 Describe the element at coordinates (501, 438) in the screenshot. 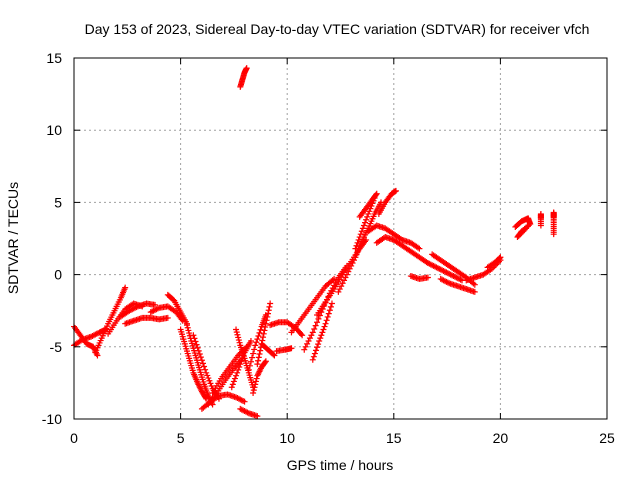

I see `x-tick-label: 20` at that location.